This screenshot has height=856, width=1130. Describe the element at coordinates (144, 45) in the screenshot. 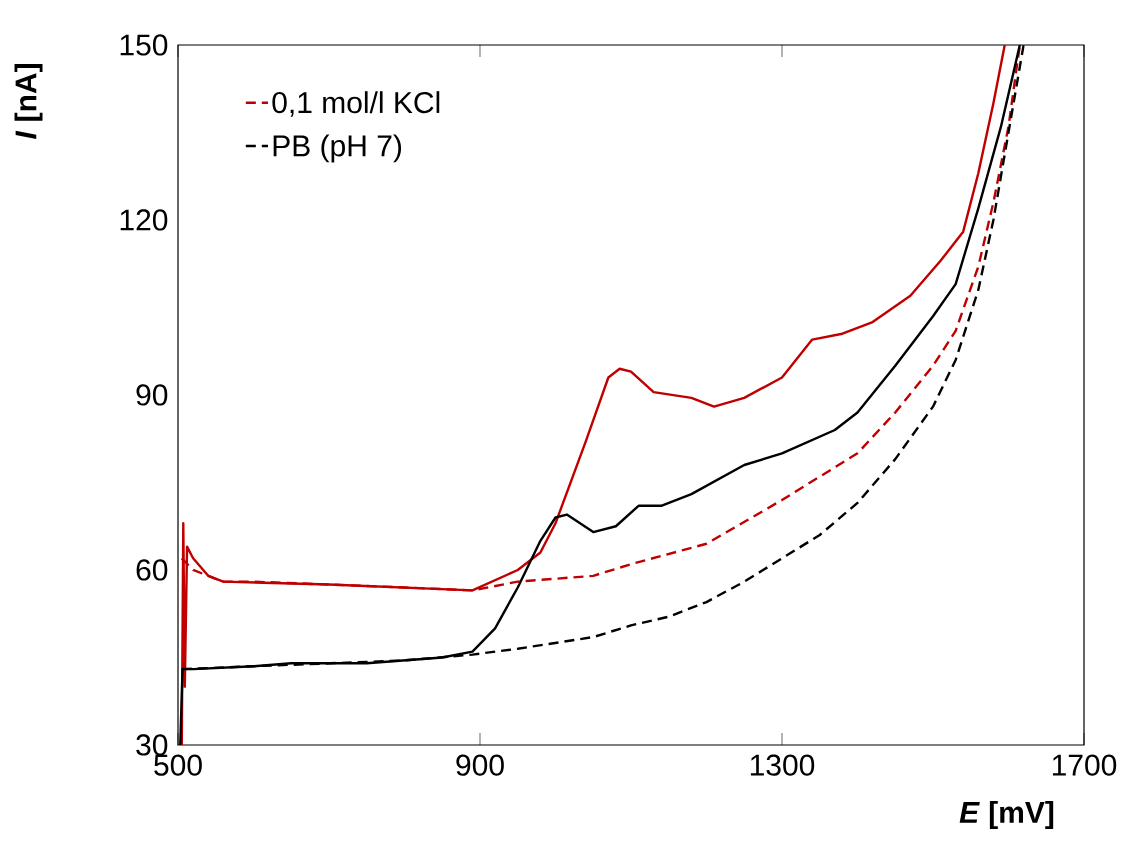

I see `y-tick-label: 150` at that location.